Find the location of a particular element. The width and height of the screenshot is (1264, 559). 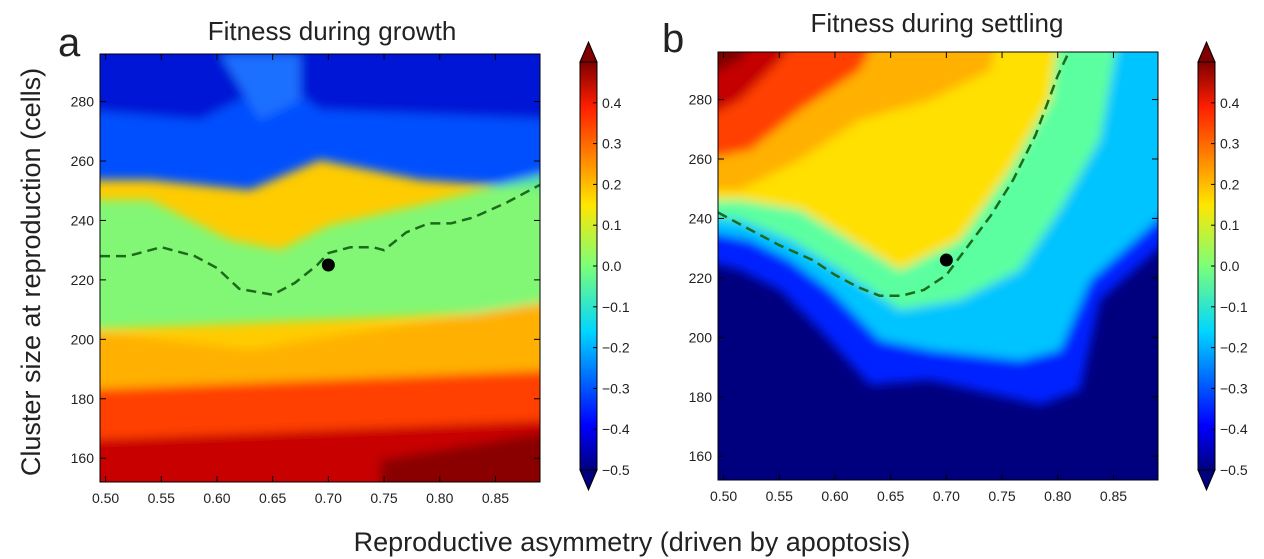

colorbar-a: 0.4 0.3 0.2 0.1 0.0 −0.1 −0.2 −0.3 −0.4 −0.5 is located at coordinates (604, 266).